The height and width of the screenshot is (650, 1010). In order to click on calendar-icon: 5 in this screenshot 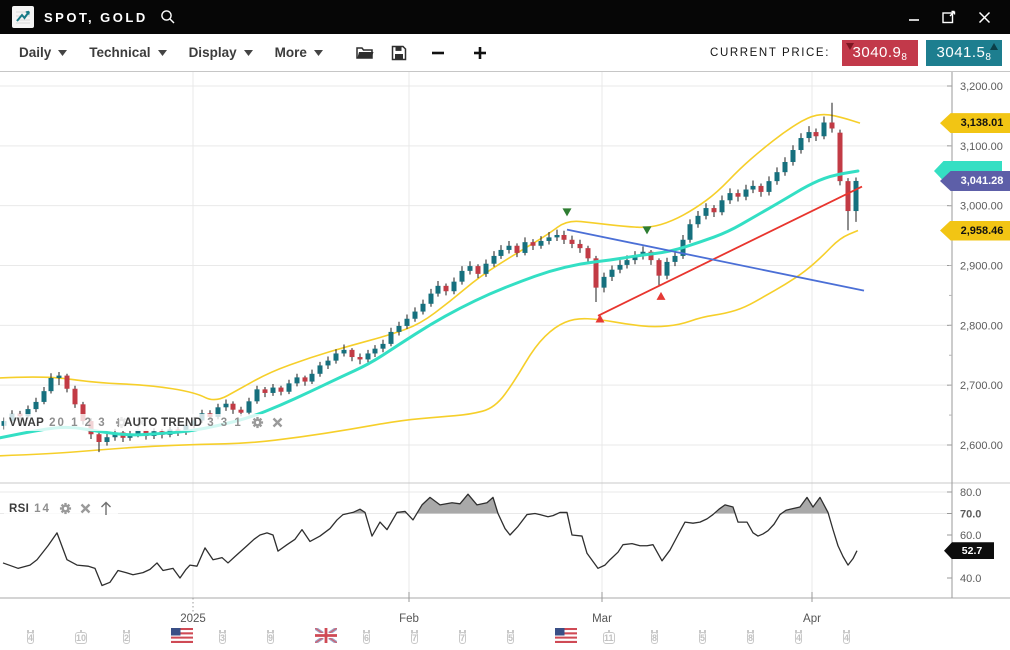, I will do `click(511, 638)`.